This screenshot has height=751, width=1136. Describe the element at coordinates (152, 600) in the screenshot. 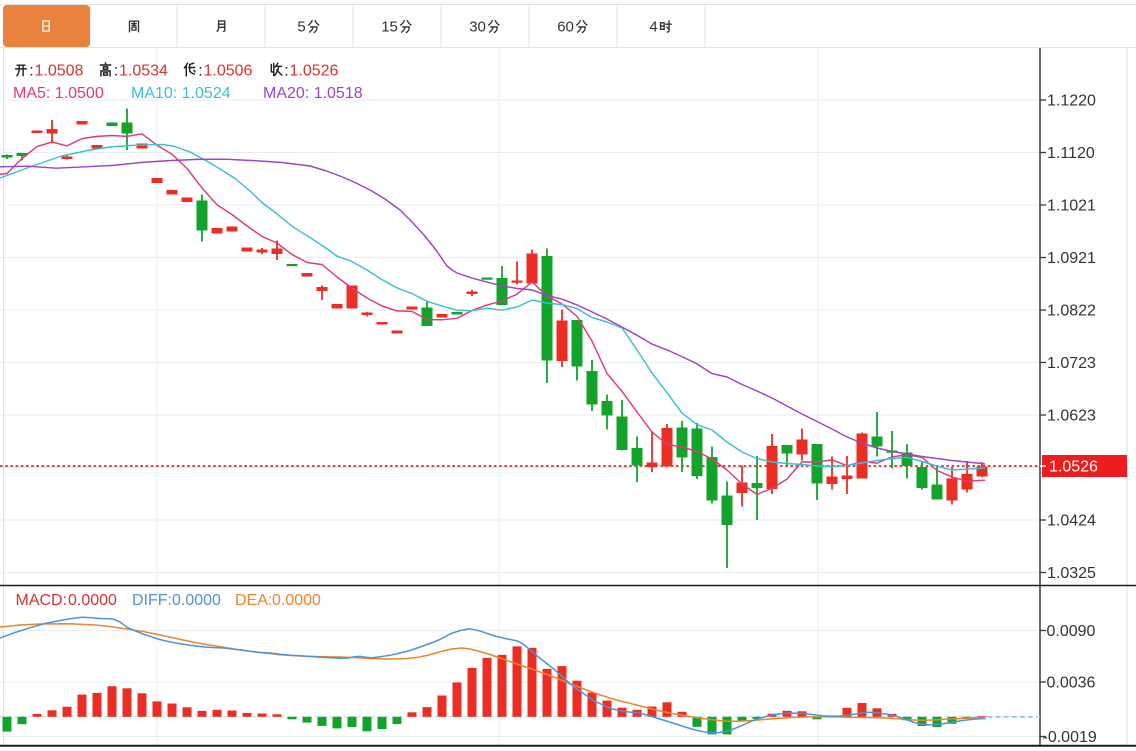

I see `svg-text: DIFF:` at that location.